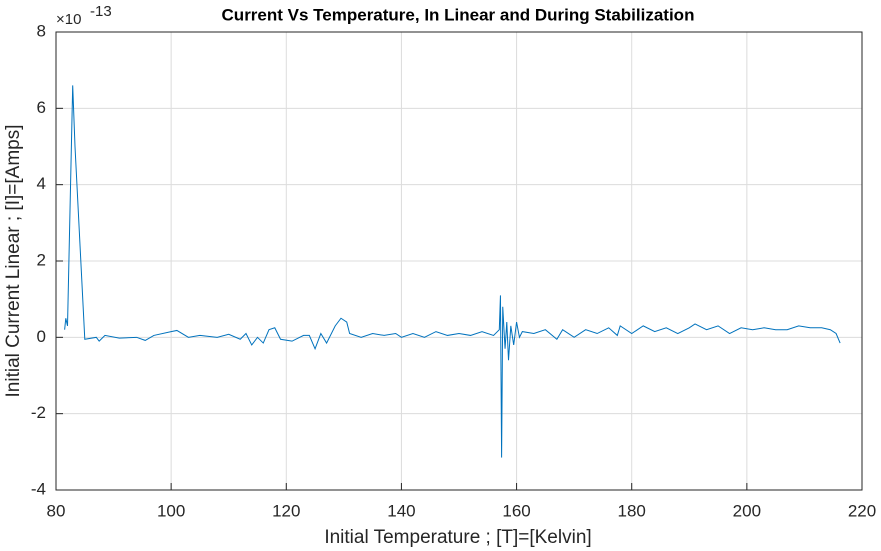 Image resolution: width=881 pixels, height=551 pixels. I want to click on x-tick-label: 220, so click(862, 510).